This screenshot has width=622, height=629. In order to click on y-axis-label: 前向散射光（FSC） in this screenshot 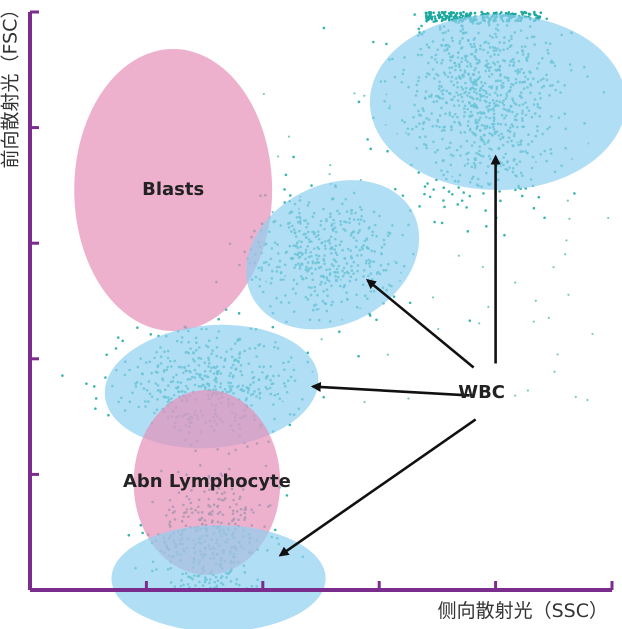, I will do `click(11, 84)`.